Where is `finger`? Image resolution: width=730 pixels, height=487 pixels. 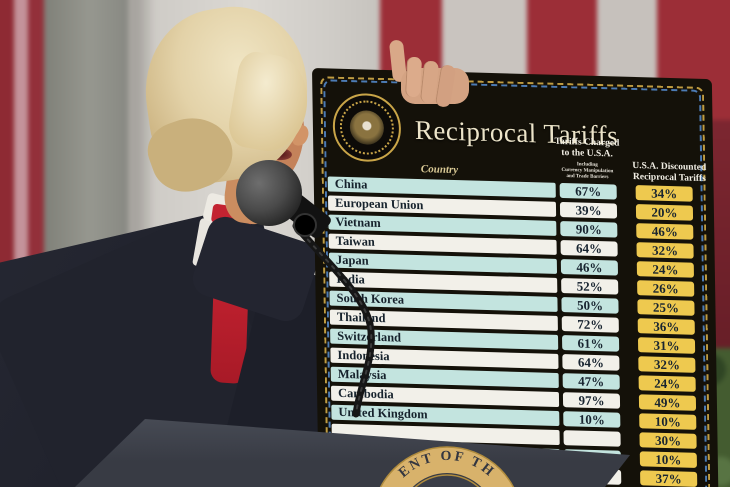 finger is located at coordinates (413, 77).